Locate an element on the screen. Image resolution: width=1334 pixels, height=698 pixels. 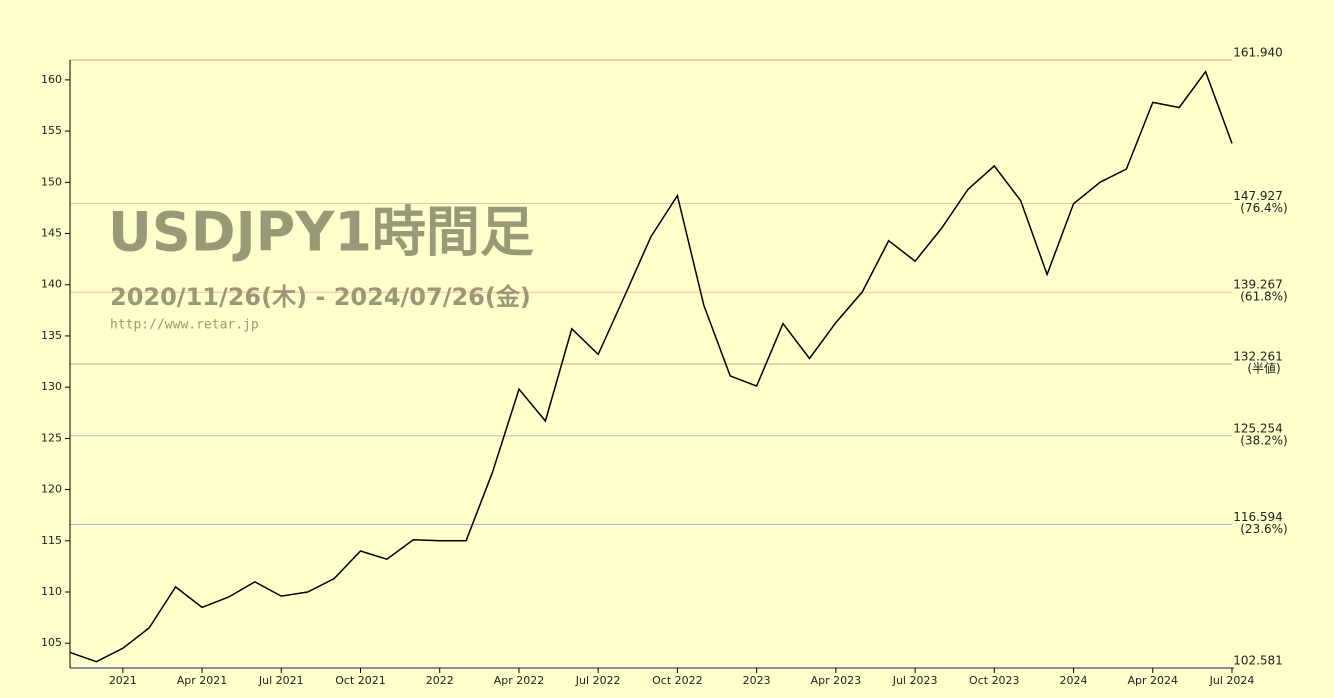
x-tick-label: 2023 is located at coordinates (757, 680).